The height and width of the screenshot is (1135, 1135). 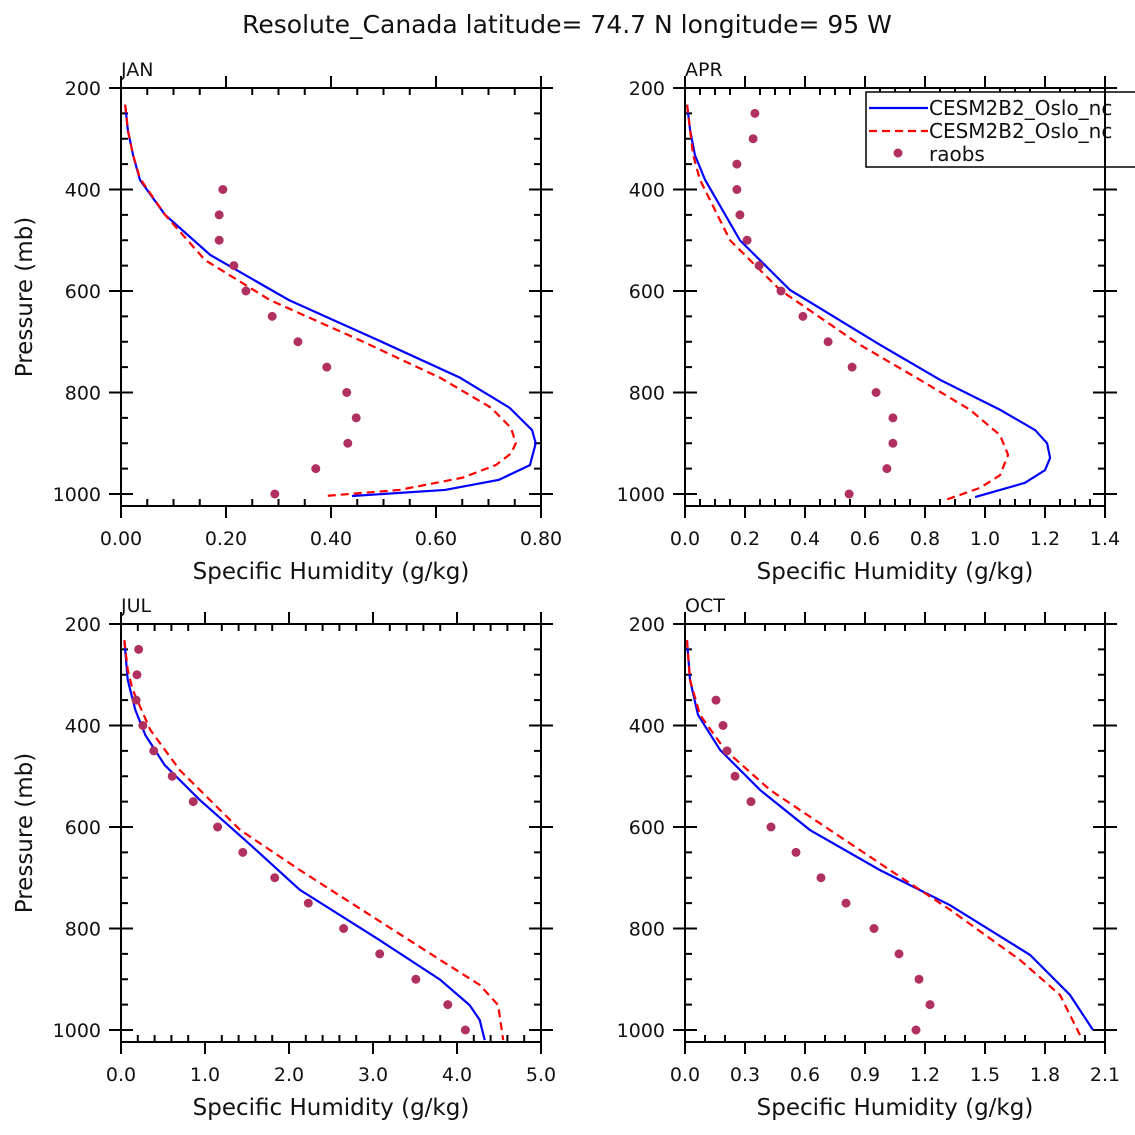 I want to click on x-tick-label: 0.20, so click(x=226, y=539).